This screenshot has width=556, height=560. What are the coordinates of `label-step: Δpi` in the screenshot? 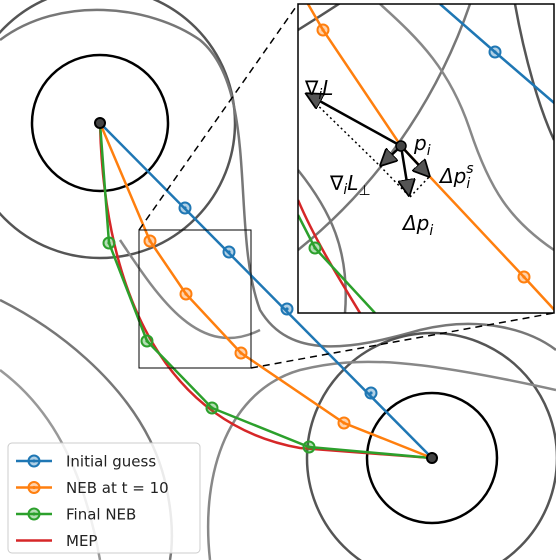 It's located at (417, 225).